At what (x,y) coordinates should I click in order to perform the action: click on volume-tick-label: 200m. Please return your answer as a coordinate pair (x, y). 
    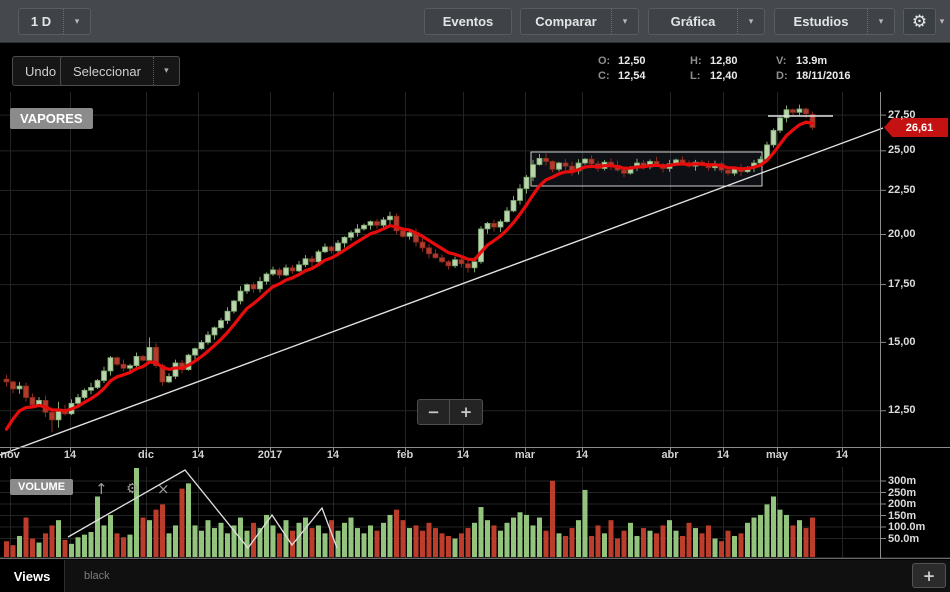
    Looking at the image, I should click on (902, 504).